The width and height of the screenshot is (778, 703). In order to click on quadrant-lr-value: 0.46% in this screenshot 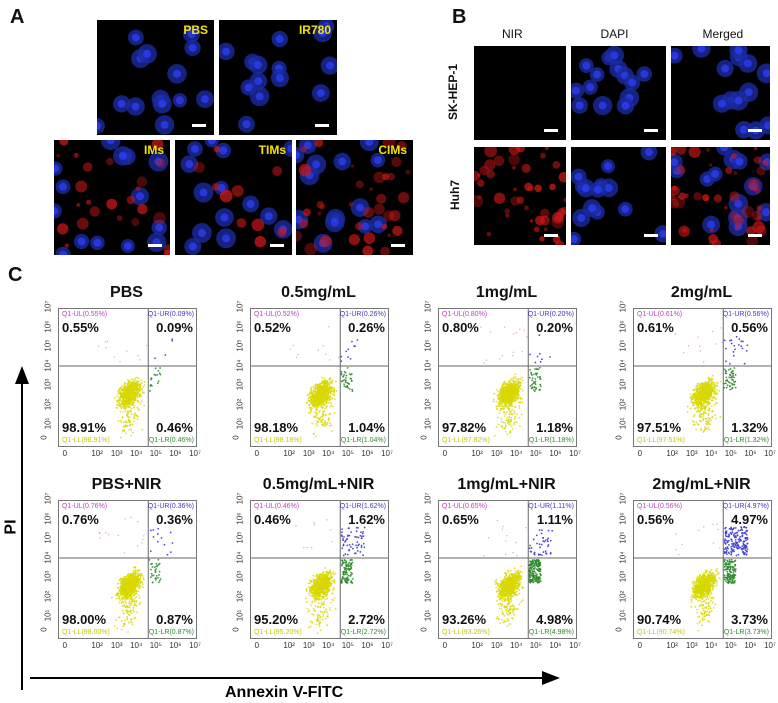, I will do `click(174, 427)`.